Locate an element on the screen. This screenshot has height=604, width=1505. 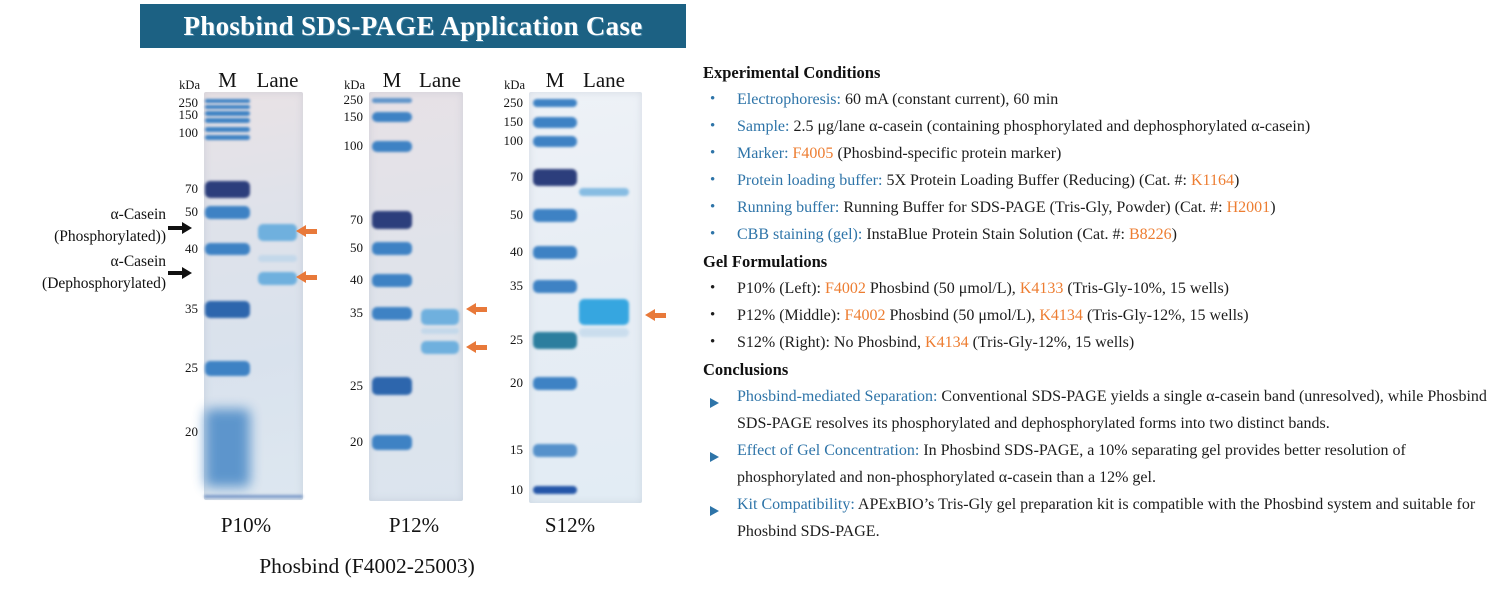
text-run: CBB staining (gel): is located at coordinates (802, 234).